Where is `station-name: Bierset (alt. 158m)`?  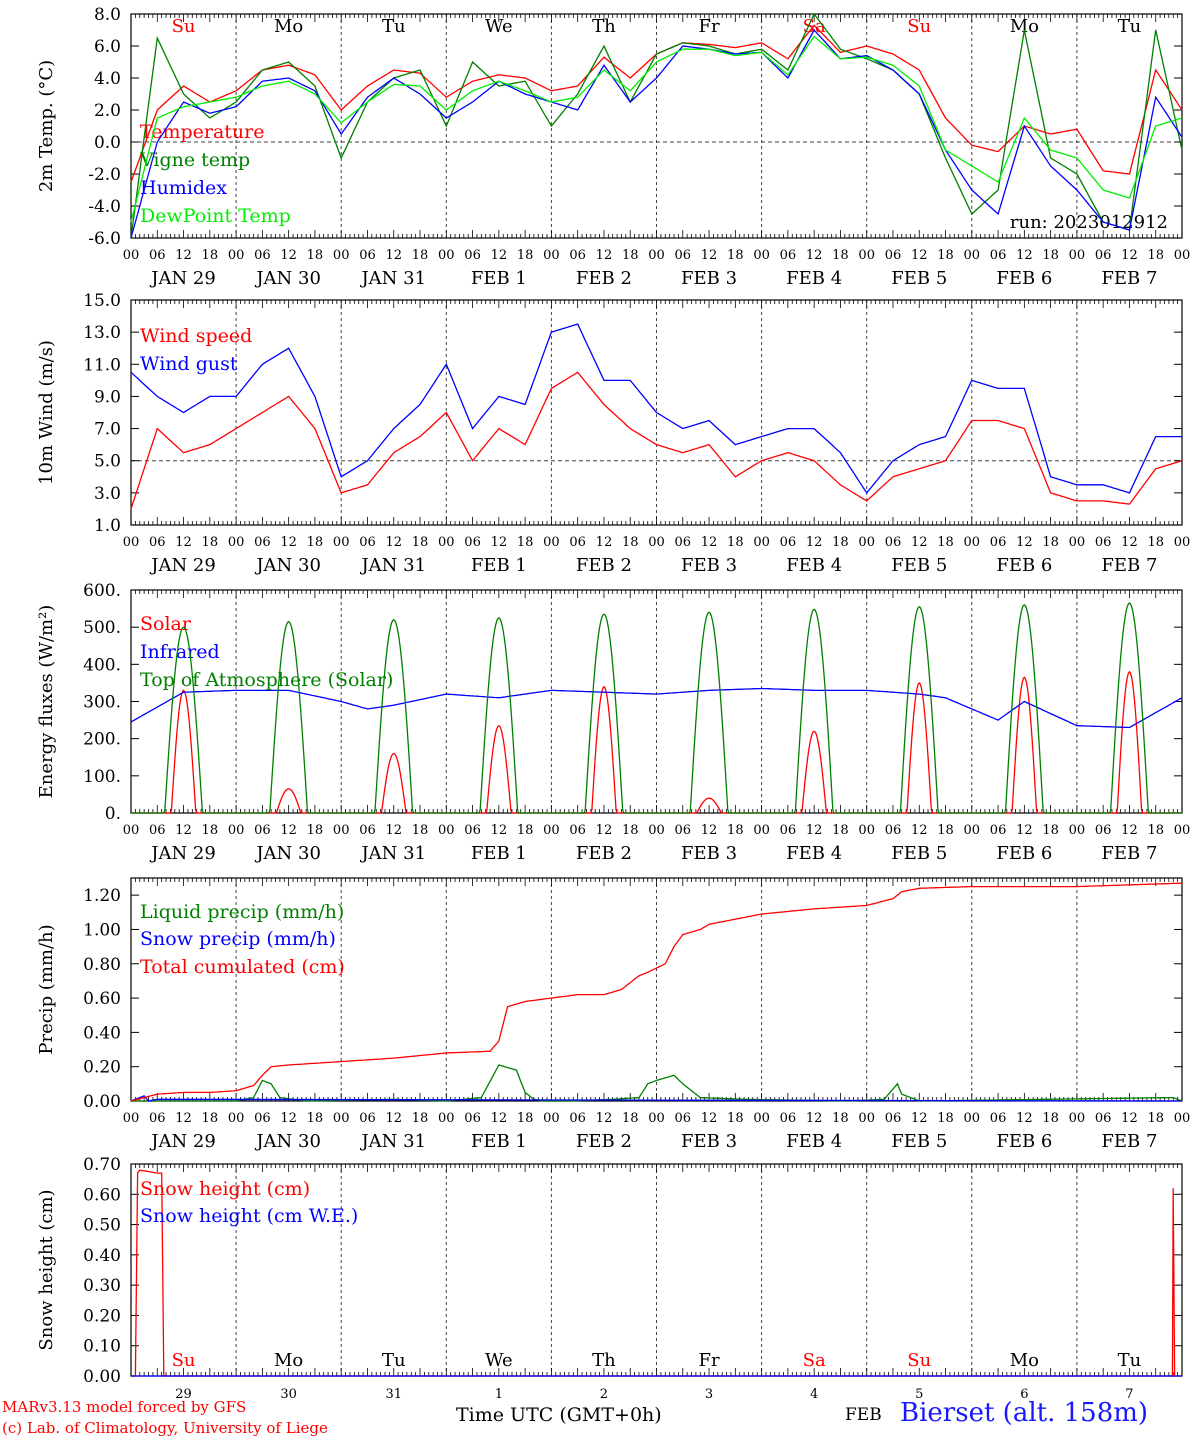 station-name: Bierset (alt. 158m) is located at coordinates (1024, 1413).